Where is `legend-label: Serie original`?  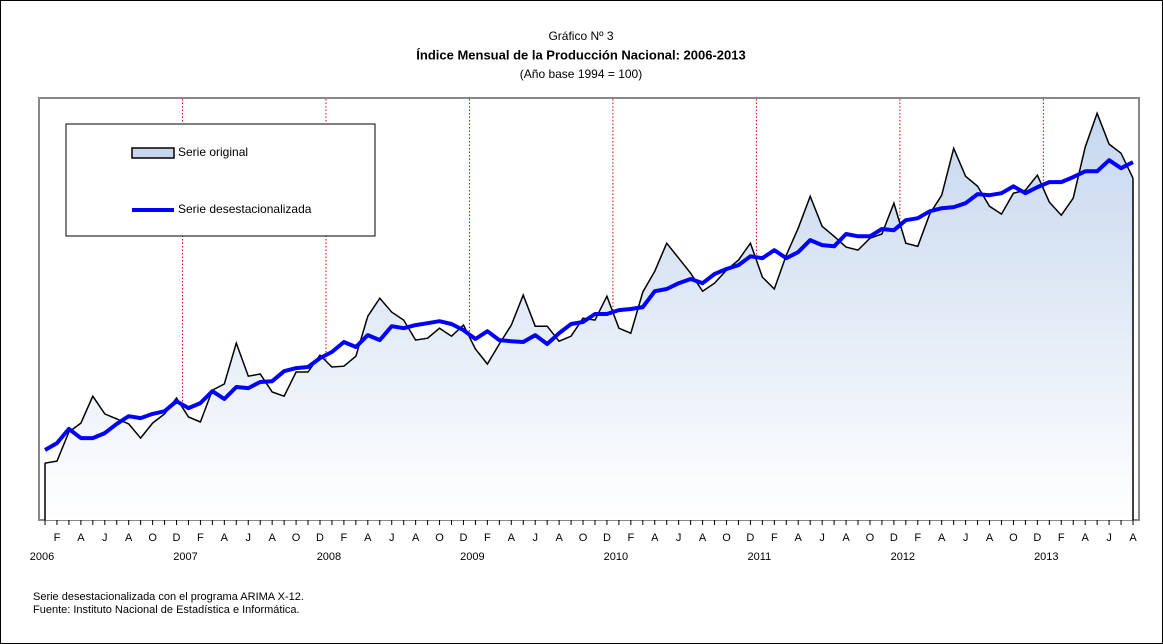
legend-label: Serie original is located at coordinates (213, 152).